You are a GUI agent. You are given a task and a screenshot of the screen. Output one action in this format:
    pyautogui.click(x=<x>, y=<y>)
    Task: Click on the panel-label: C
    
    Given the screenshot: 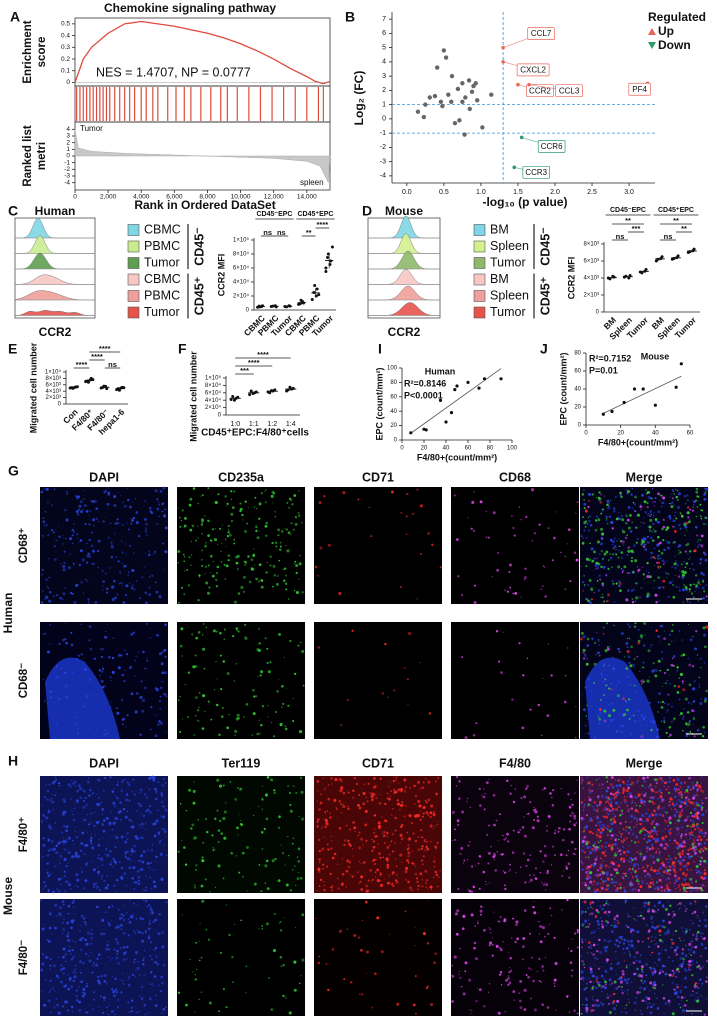 What is the action you would take?
    pyautogui.click(x=13, y=211)
    